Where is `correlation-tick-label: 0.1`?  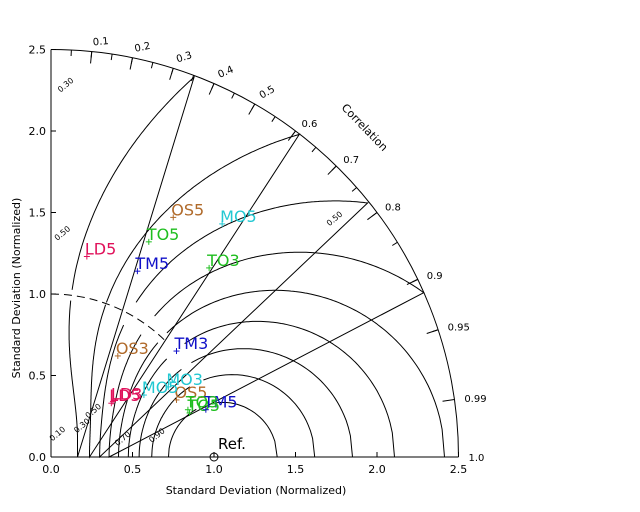
correlation-tick-label: 0.1 is located at coordinates (100, 42).